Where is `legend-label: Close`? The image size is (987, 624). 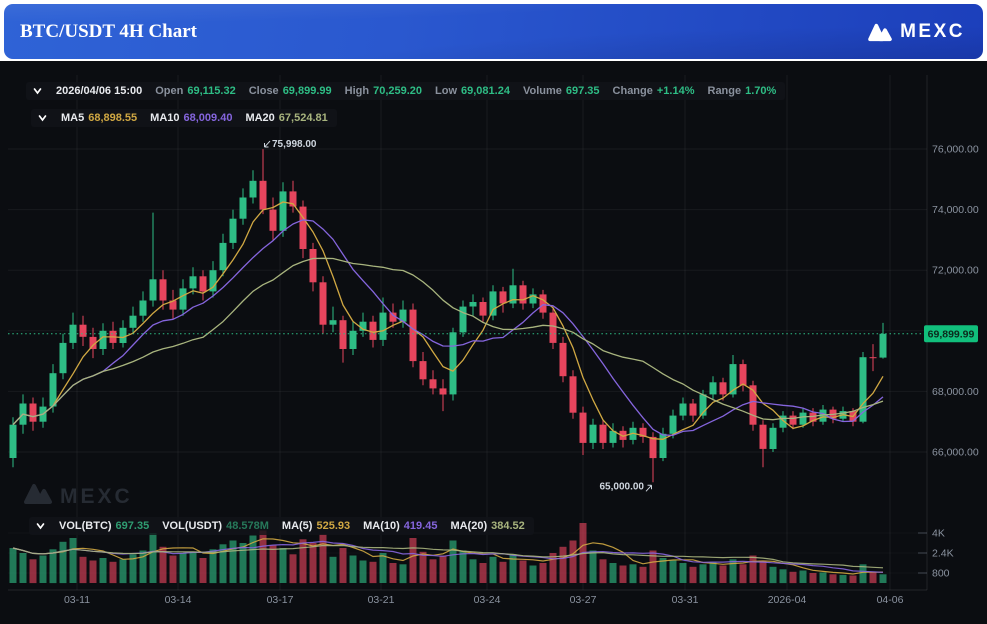 legend-label: Close is located at coordinates (263, 91).